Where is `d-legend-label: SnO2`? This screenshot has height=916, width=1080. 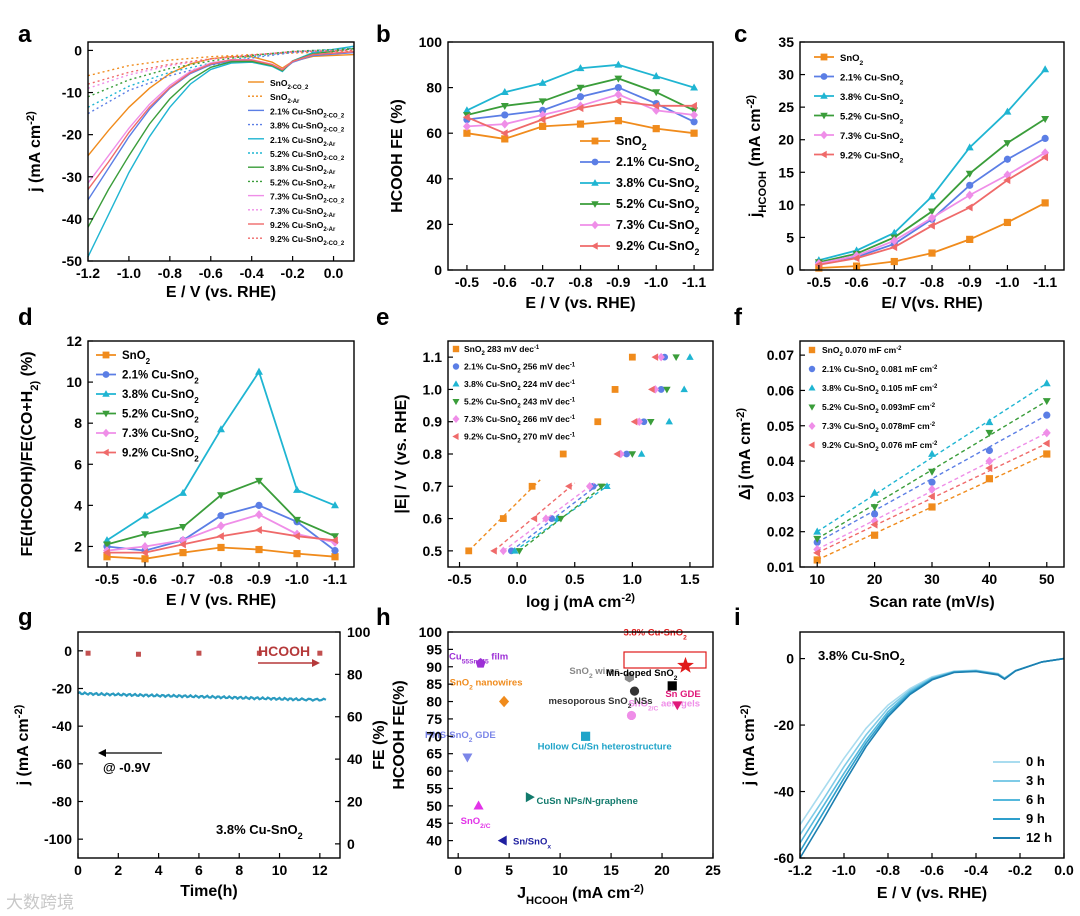 d-legend-label: SnO2 is located at coordinates (136, 358).